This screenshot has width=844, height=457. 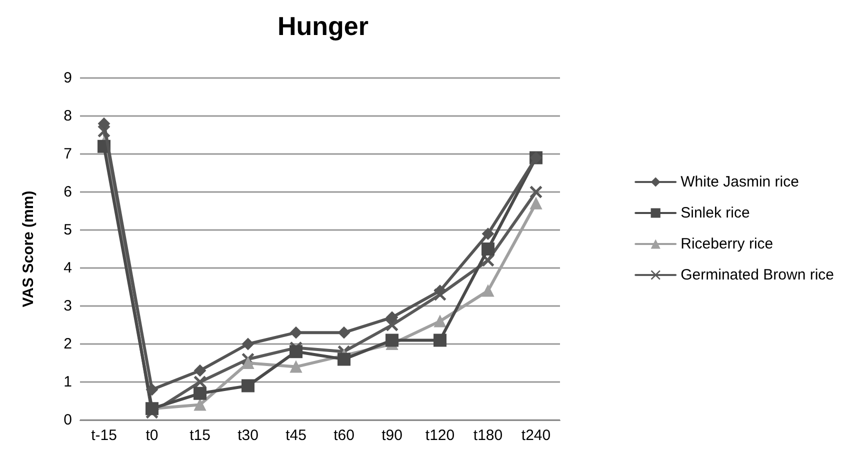 What do you see at coordinates (296, 435) in the screenshot?
I see `x-tick-label: t45` at bounding box center [296, 435].